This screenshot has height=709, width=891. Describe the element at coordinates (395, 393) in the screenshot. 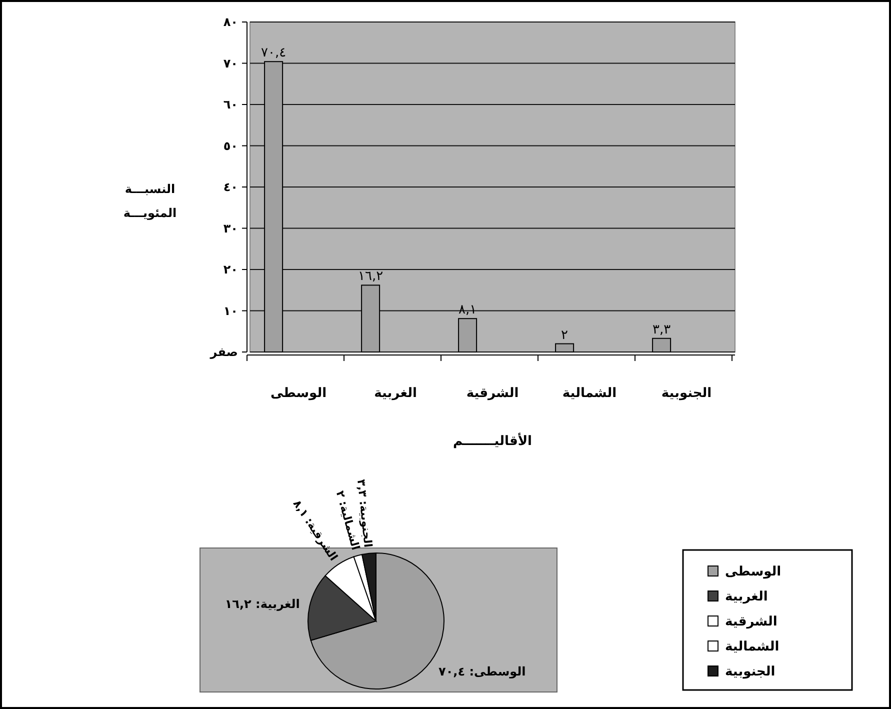

I see `x-tick-label: الغربية` at that location.